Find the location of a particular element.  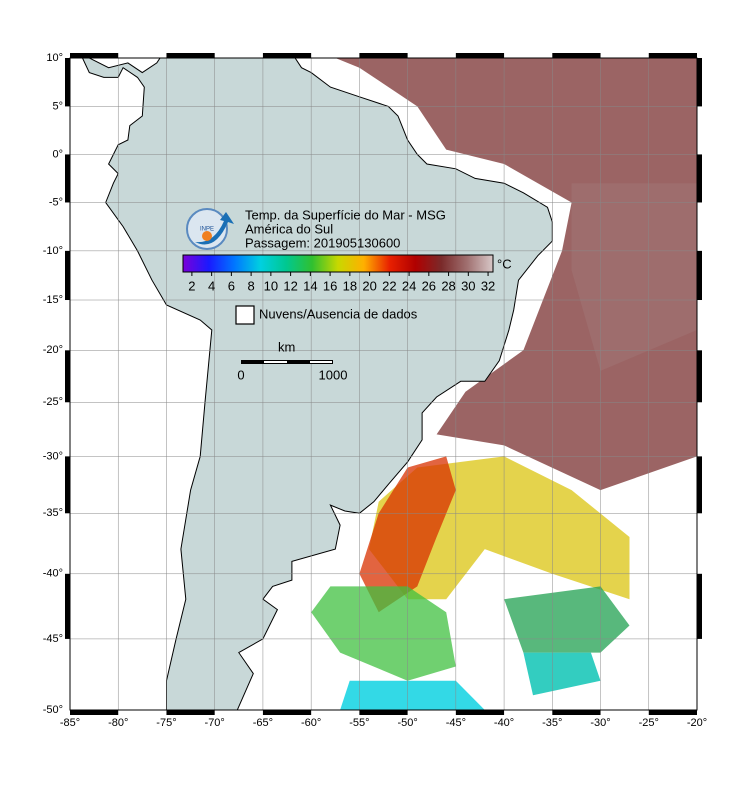

lat-tick-label: -50° is located at coordinates (53, 710).